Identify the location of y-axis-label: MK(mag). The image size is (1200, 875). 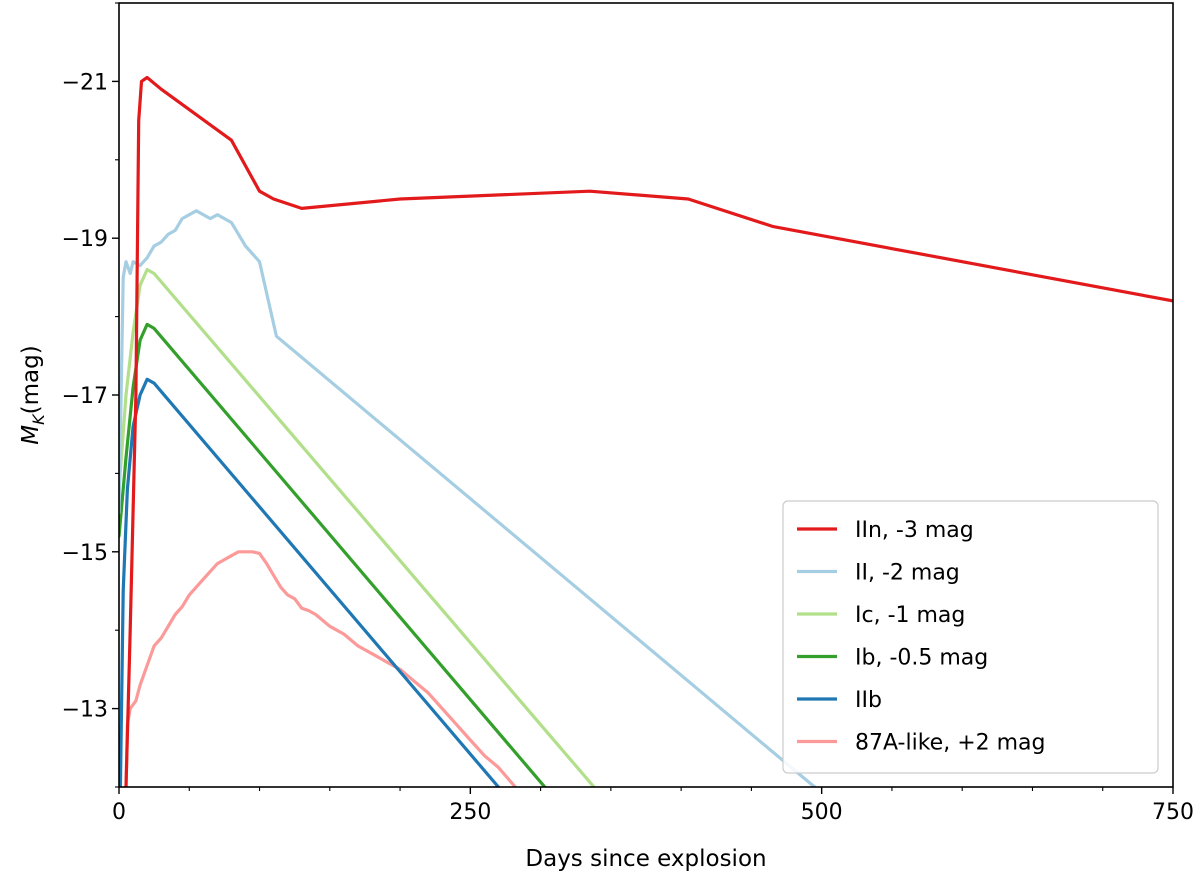
(33, 394).